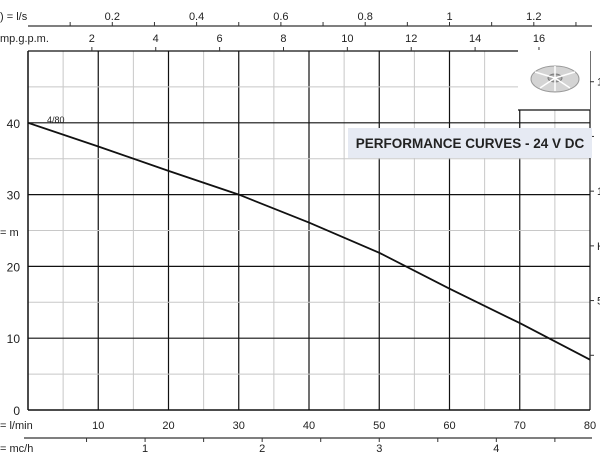 This screenshot has height=467, width=600. What do you see at coordinates (598, 247) in the screenshot?
I see `right-axis-label: H` at bounding box center [598, 247].